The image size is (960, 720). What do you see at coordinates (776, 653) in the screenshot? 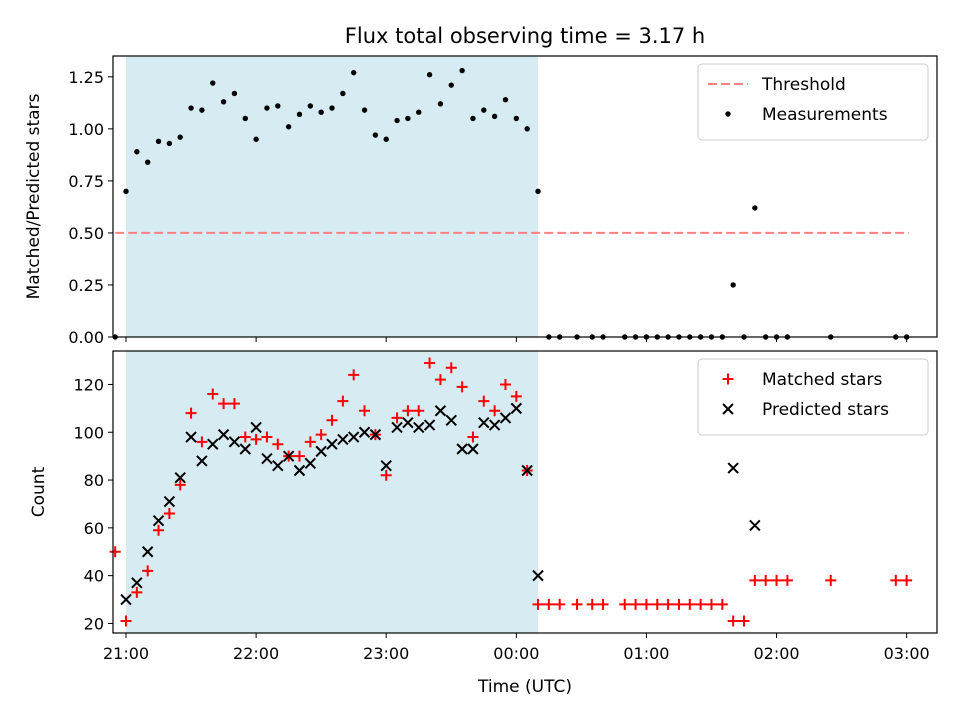
I see `x-tick-label: 02:00` at bounding box center [776, 653].